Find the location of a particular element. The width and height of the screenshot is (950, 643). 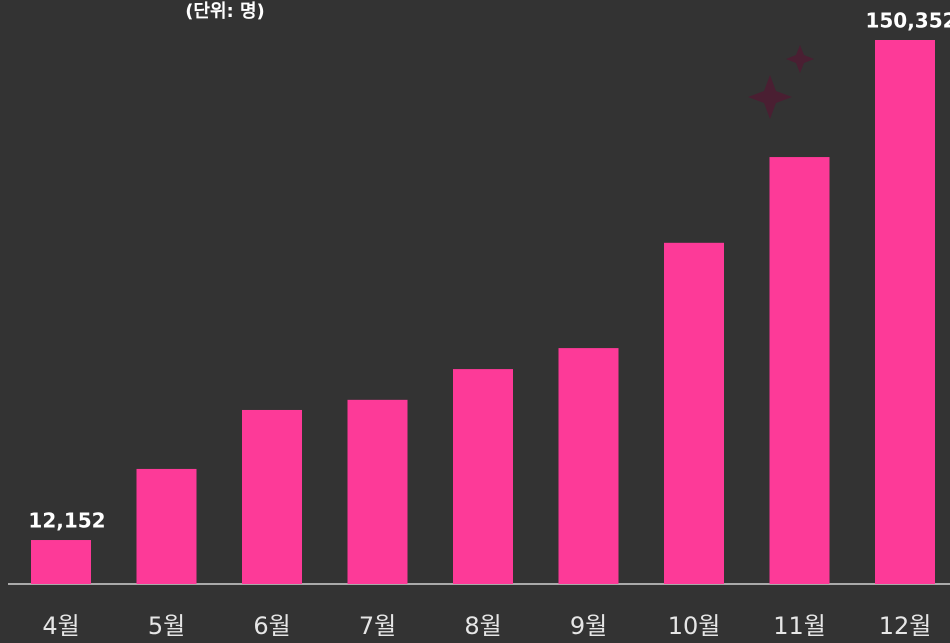

subtitle: (단위: 명) is located at coordinates (225, 11).